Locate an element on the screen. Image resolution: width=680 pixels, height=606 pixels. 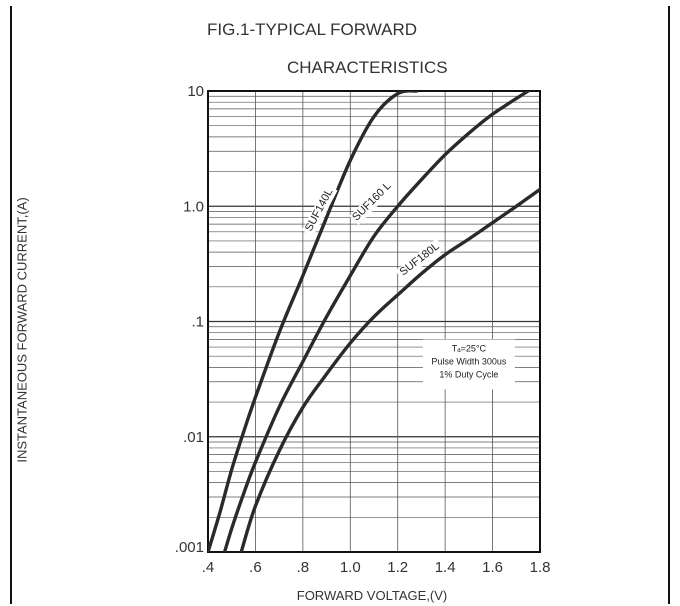
x-tick-label: 1.2 is located at coordinates (397, 567).